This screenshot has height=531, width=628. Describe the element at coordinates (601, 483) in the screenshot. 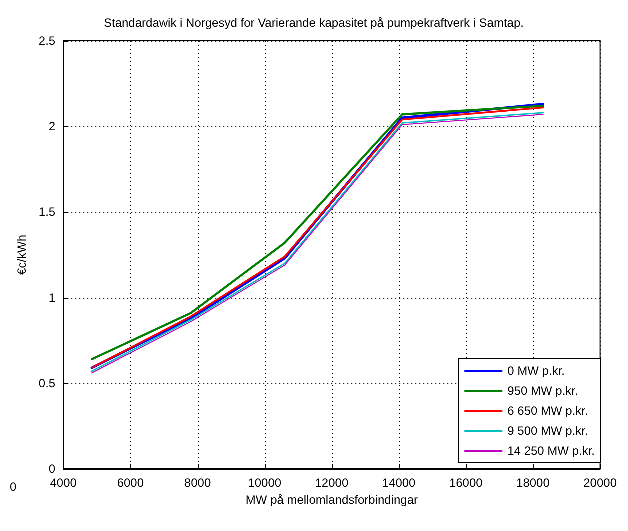

I see `x-tick-label: 20000` at that location.